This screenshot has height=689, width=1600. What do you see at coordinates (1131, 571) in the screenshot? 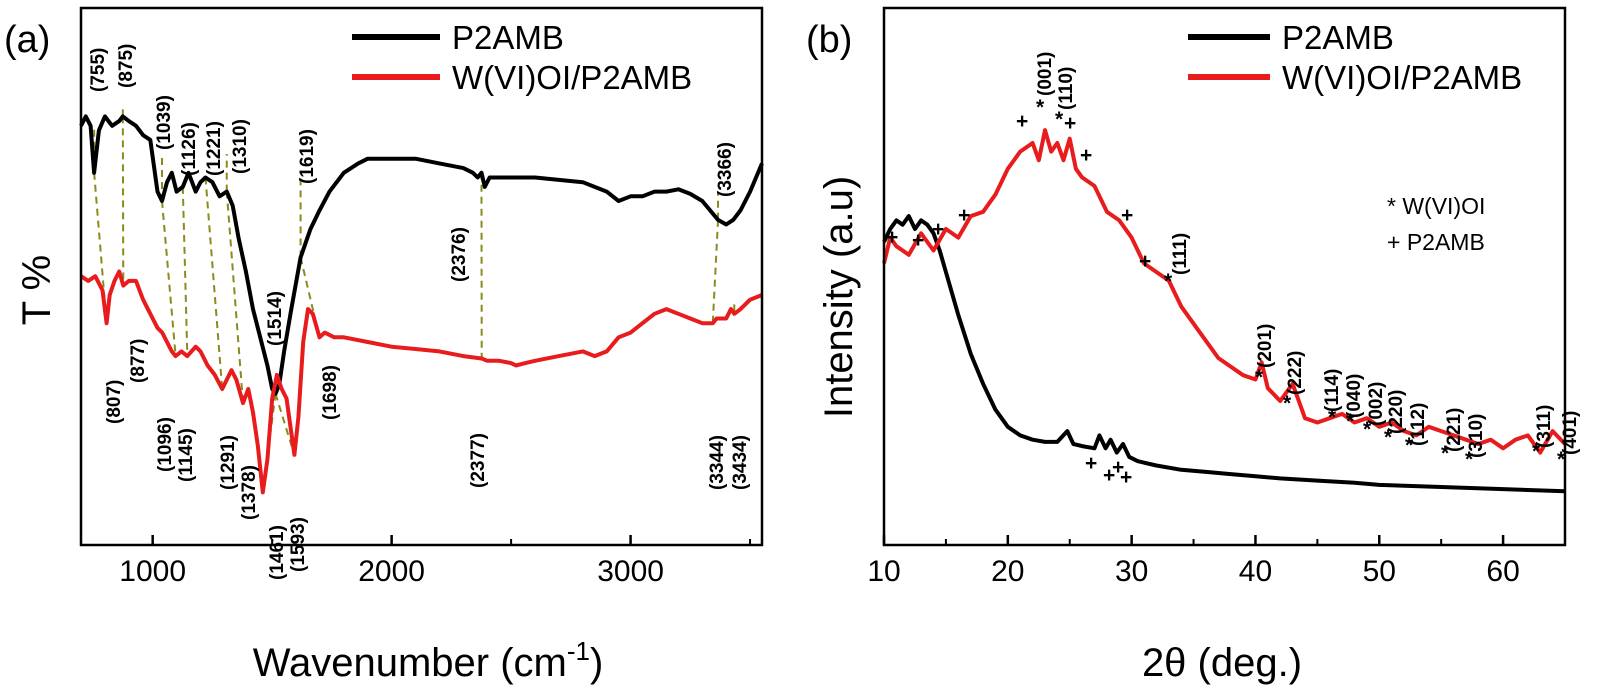
I see `panel-b-xtick-label: 30` at bounding box center [1131, 571].